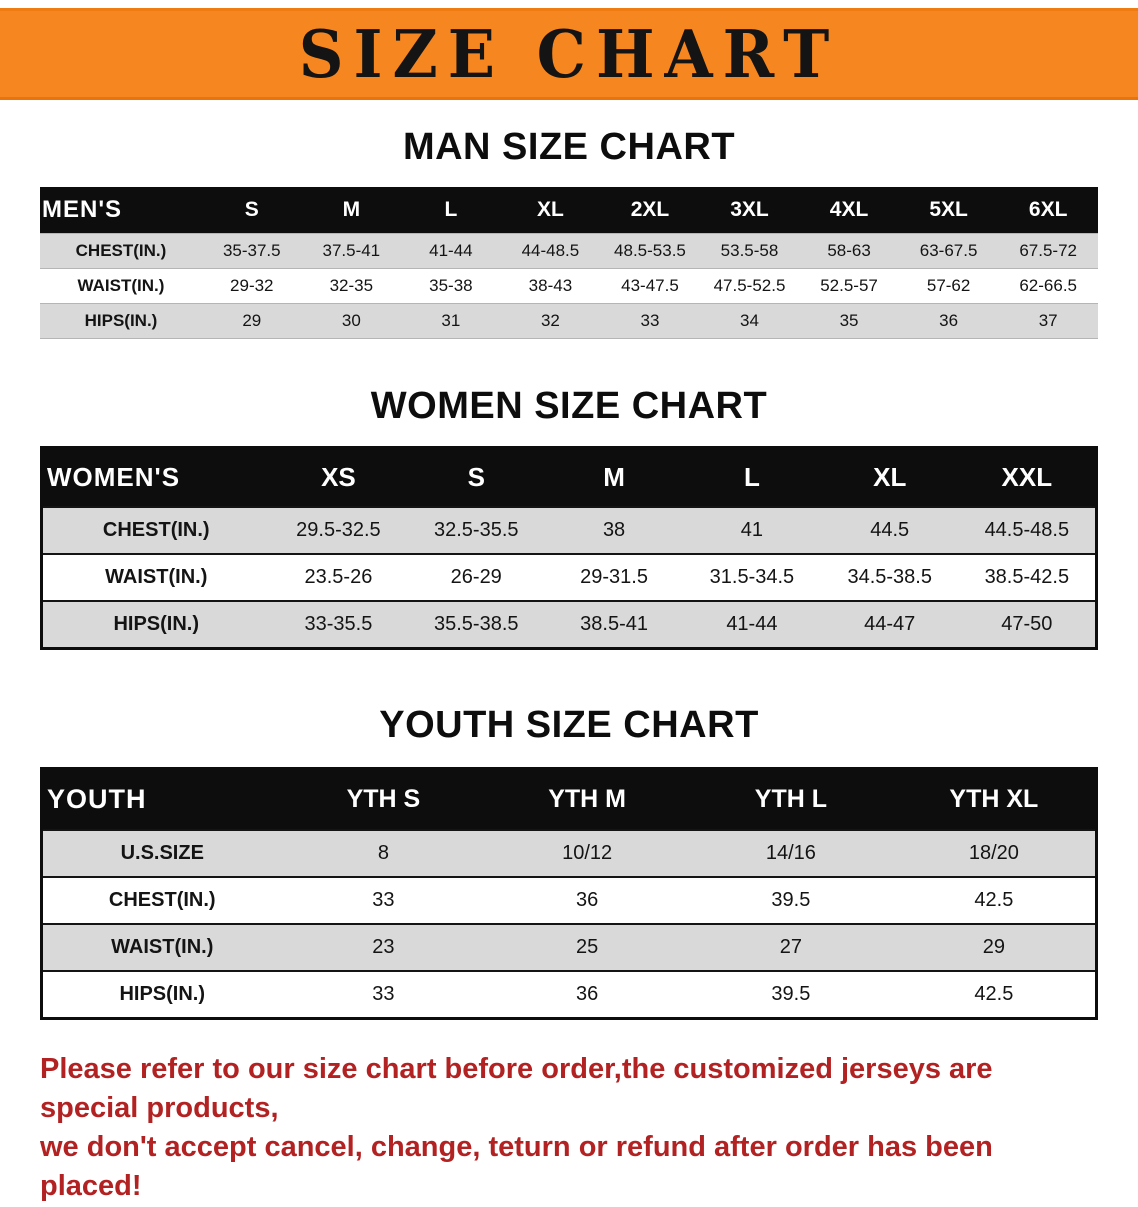  Describe the element at coordinates (749, 250) in the screenshot. I see `size-value-cell: 53.5-58` at that location.